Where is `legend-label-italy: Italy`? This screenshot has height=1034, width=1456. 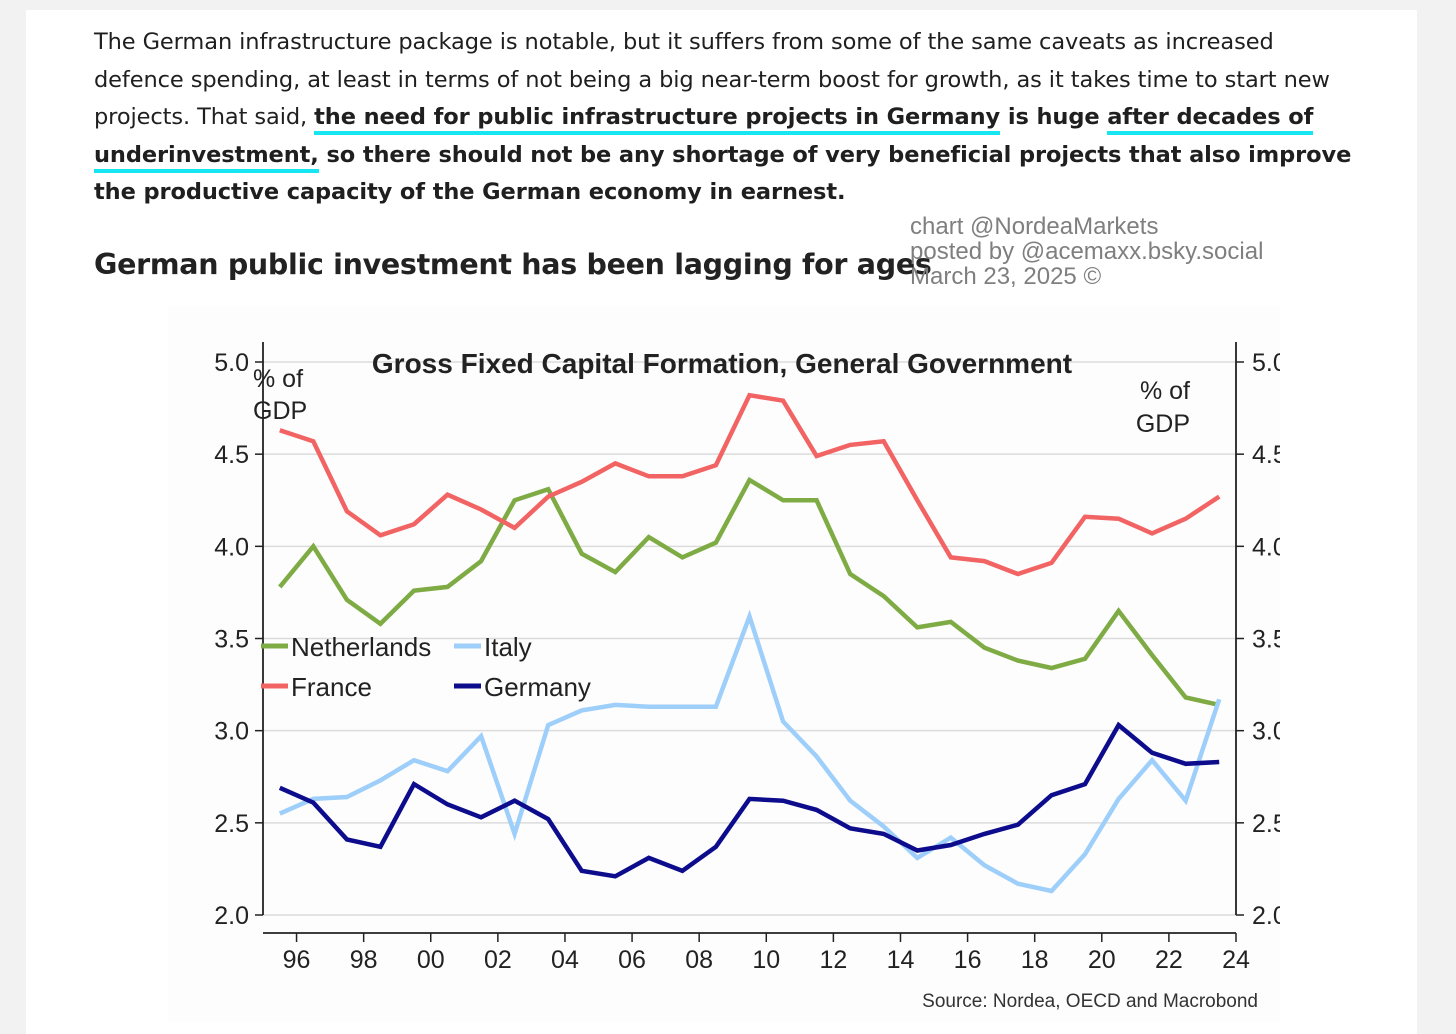 legend-label-italy: Italy is located at coordinates (508, 647).